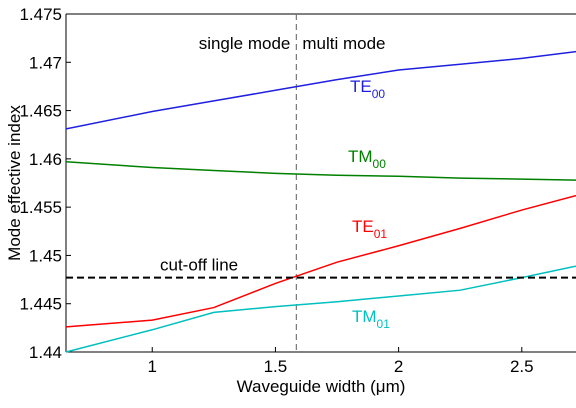 The width and height of the screenshot is (576, 408). What do you see at coordinates (45, 62) in the screenshot?
I see `y-tick-label: 1.47` at bounding box center [45, 62].